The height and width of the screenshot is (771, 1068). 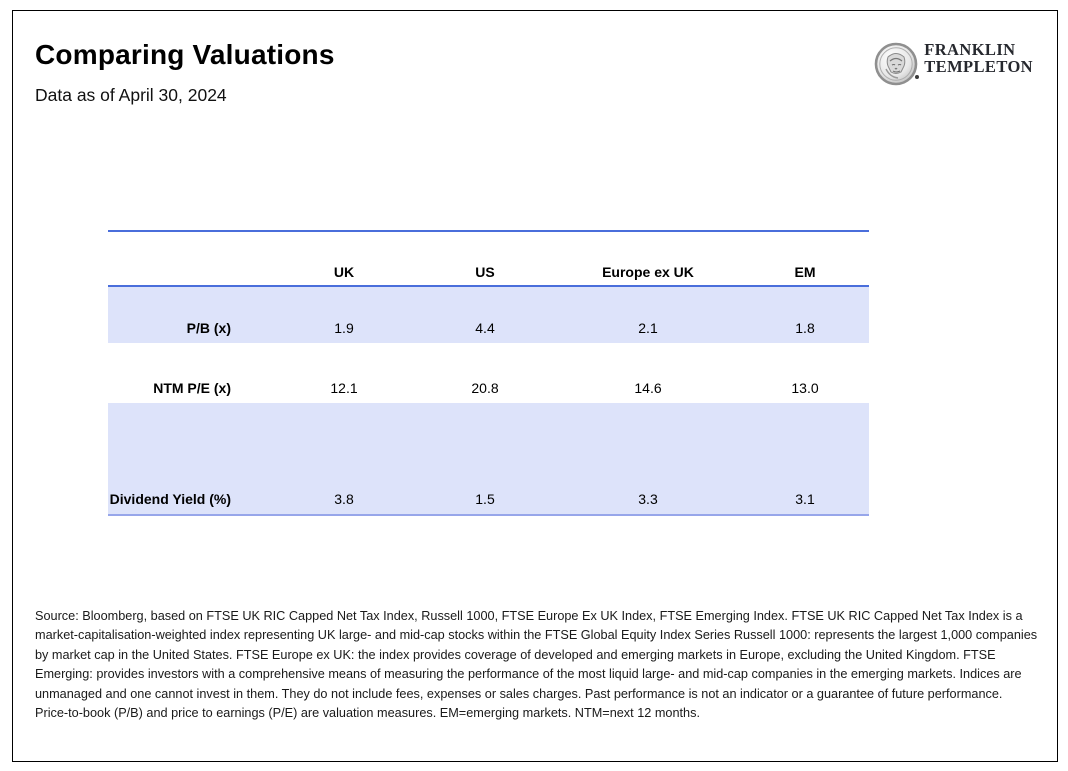 I want to click on row-label: P/B (x), so click(x=208, y=328).